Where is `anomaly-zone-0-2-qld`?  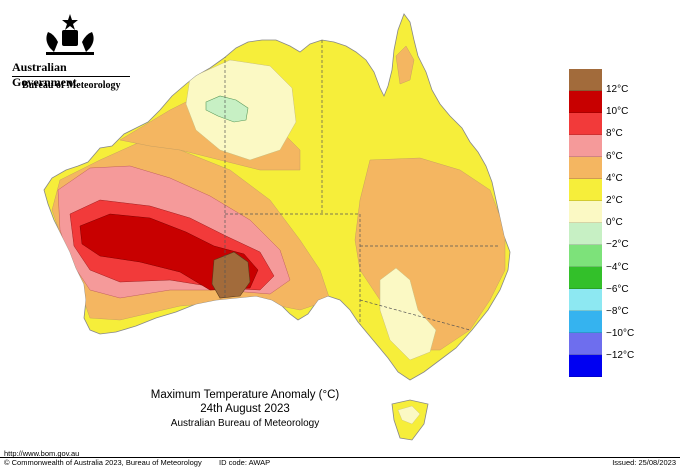
anomaly-zone-0-2-qld is located at coordinates (405, 65).